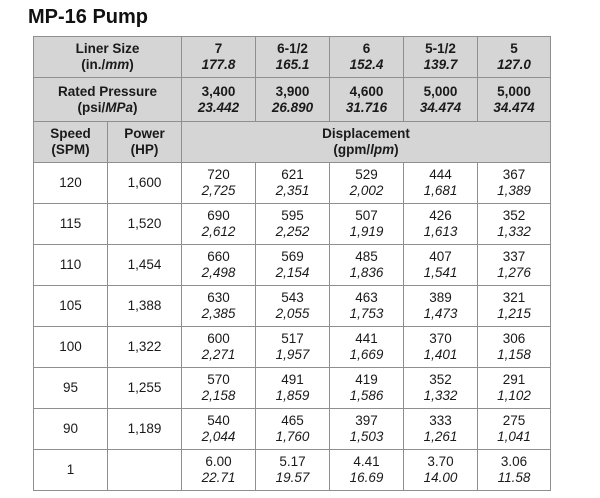 This screenshot has width=600, height=498. What do you see at coordinates (107, 48) in the screenshot?
I see `liner-size-label-line1: Liner Size` at bounding box center [107, 48].